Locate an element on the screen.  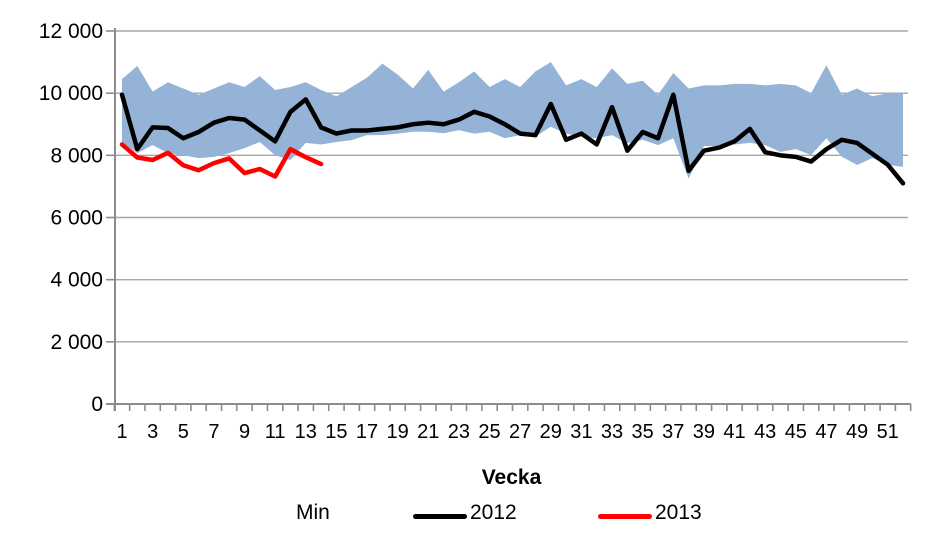
x-tick-label: 49 is located at coordinates (857, 432).